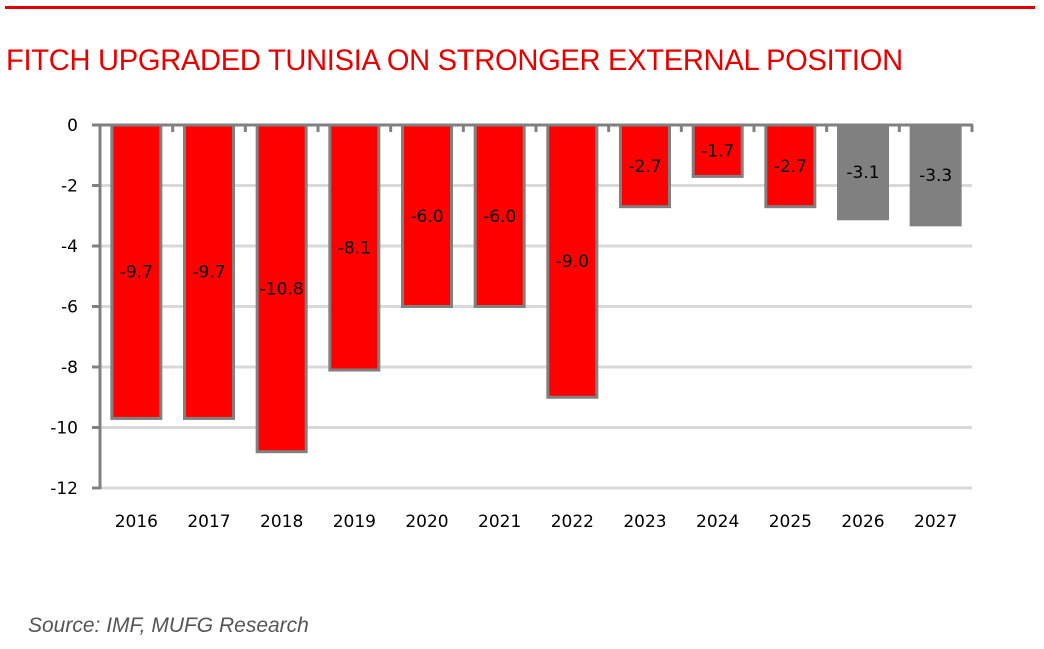  I want to click on y-tick-label: -2, so click(69, 187).